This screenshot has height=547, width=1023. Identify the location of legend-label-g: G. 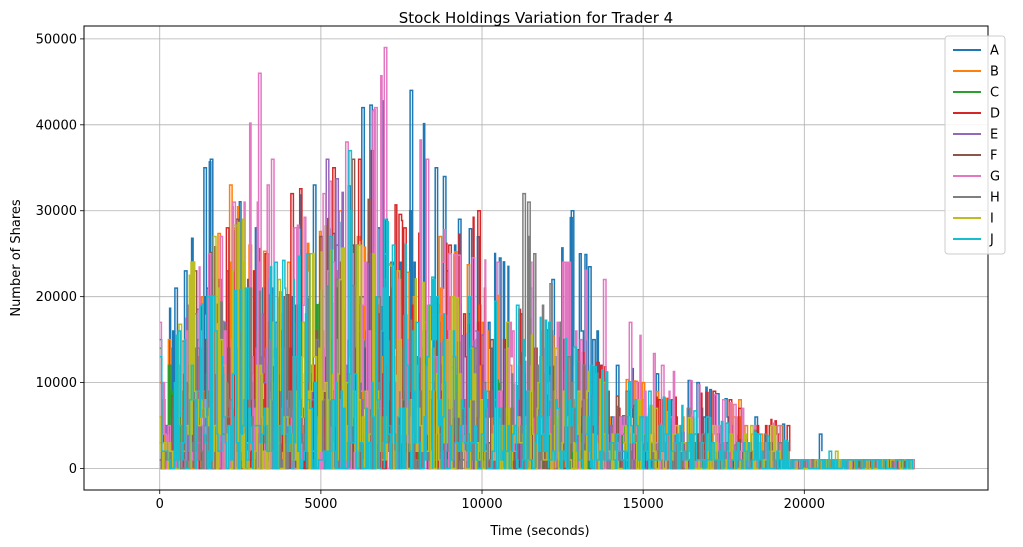
(995, 177).